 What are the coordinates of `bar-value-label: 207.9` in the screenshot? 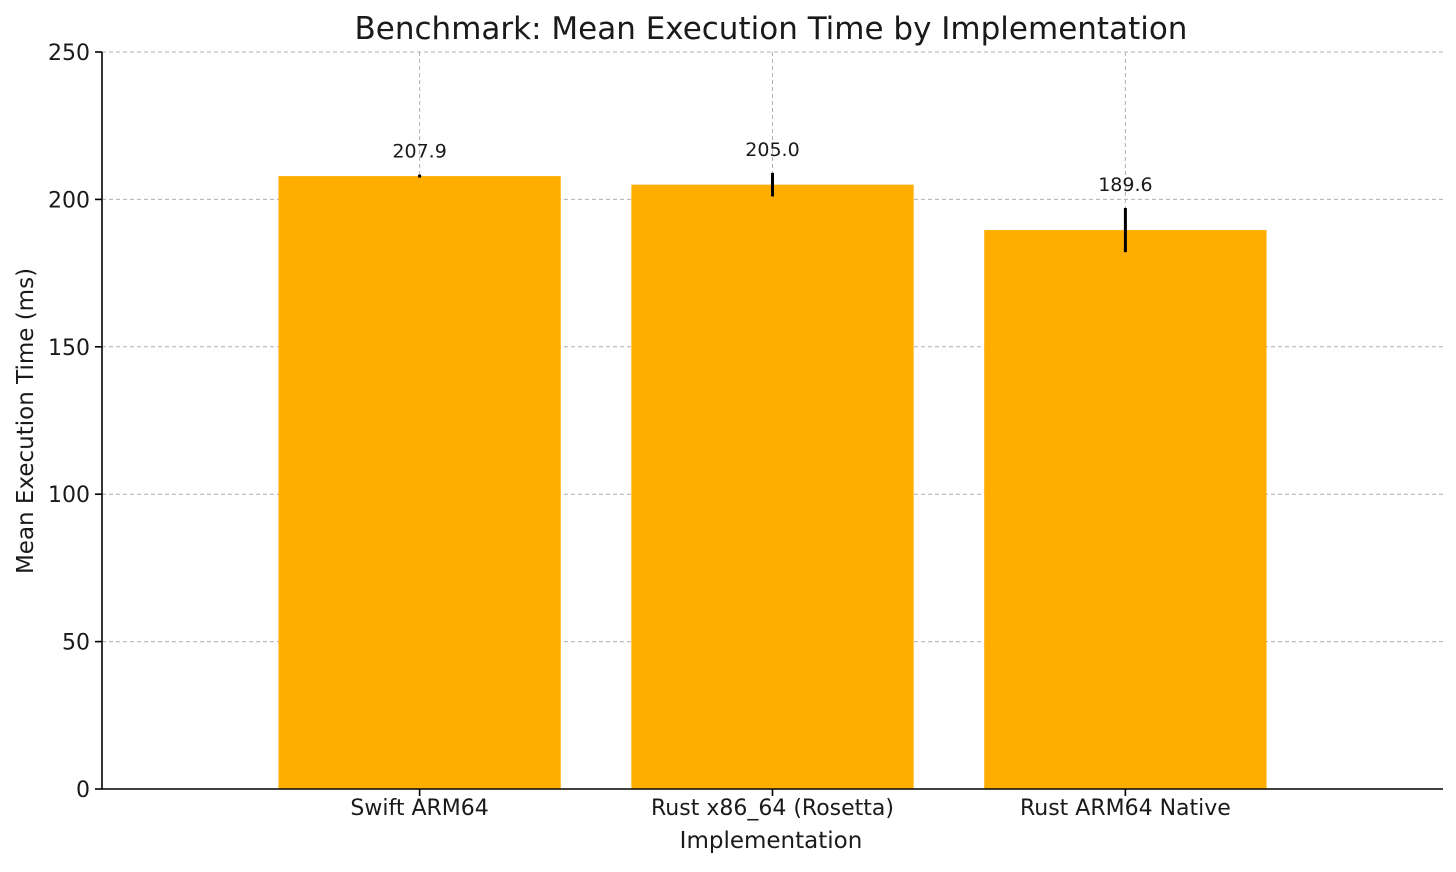 It's located at (419, 152).